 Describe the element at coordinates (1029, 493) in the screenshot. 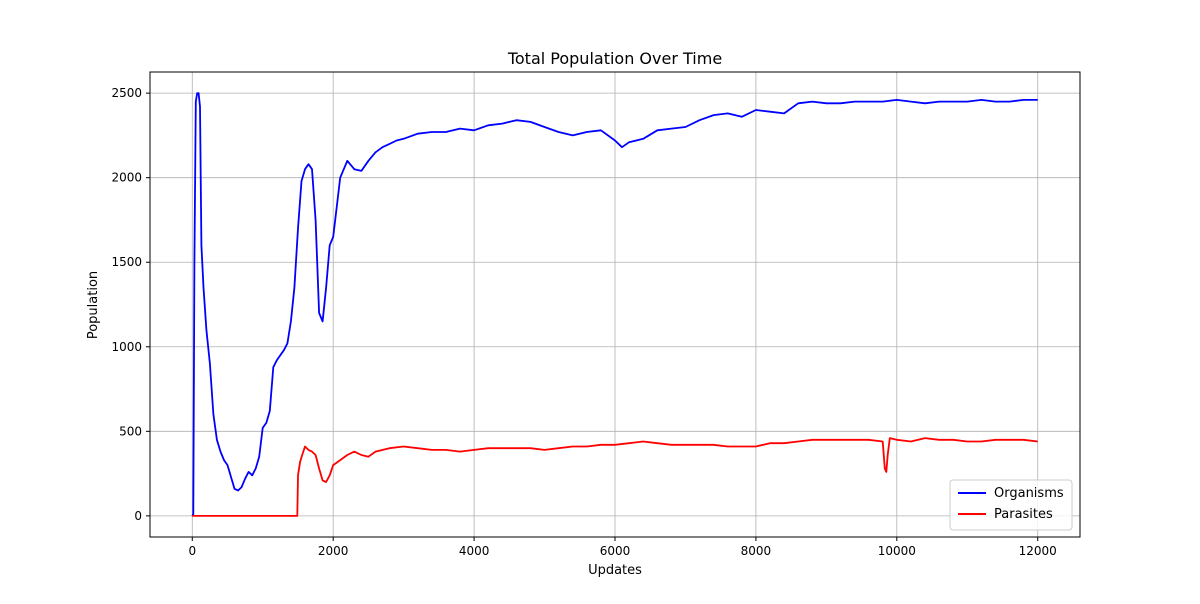

I see `legend-label-organisms: Organisms` at that location.